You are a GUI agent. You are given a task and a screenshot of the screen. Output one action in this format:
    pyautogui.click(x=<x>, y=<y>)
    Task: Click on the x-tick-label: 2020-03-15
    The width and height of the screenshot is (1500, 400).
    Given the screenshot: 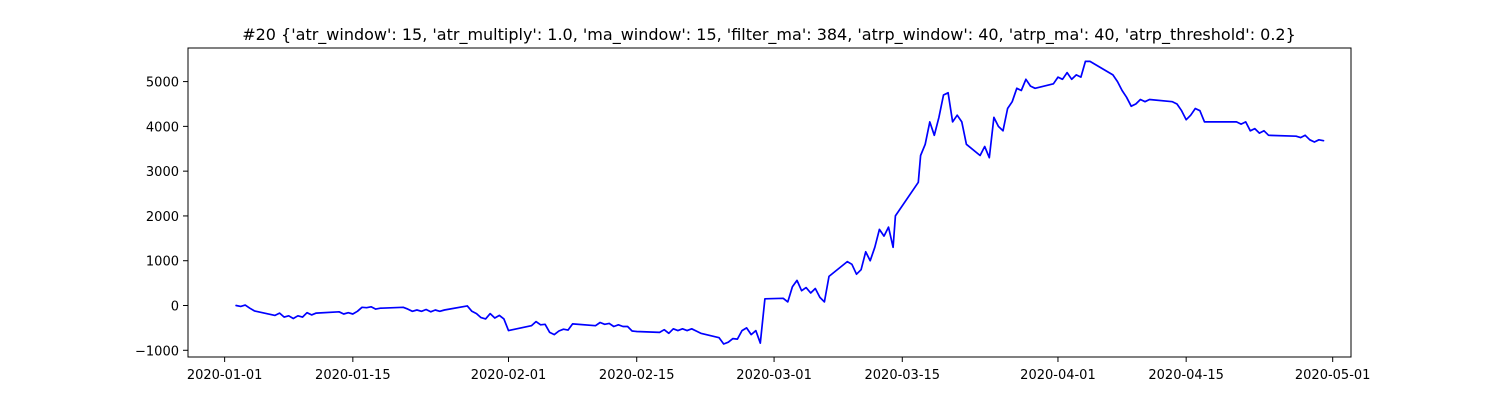 What is the action you would take?
    pyautogui.click(x=903, y=375)
    